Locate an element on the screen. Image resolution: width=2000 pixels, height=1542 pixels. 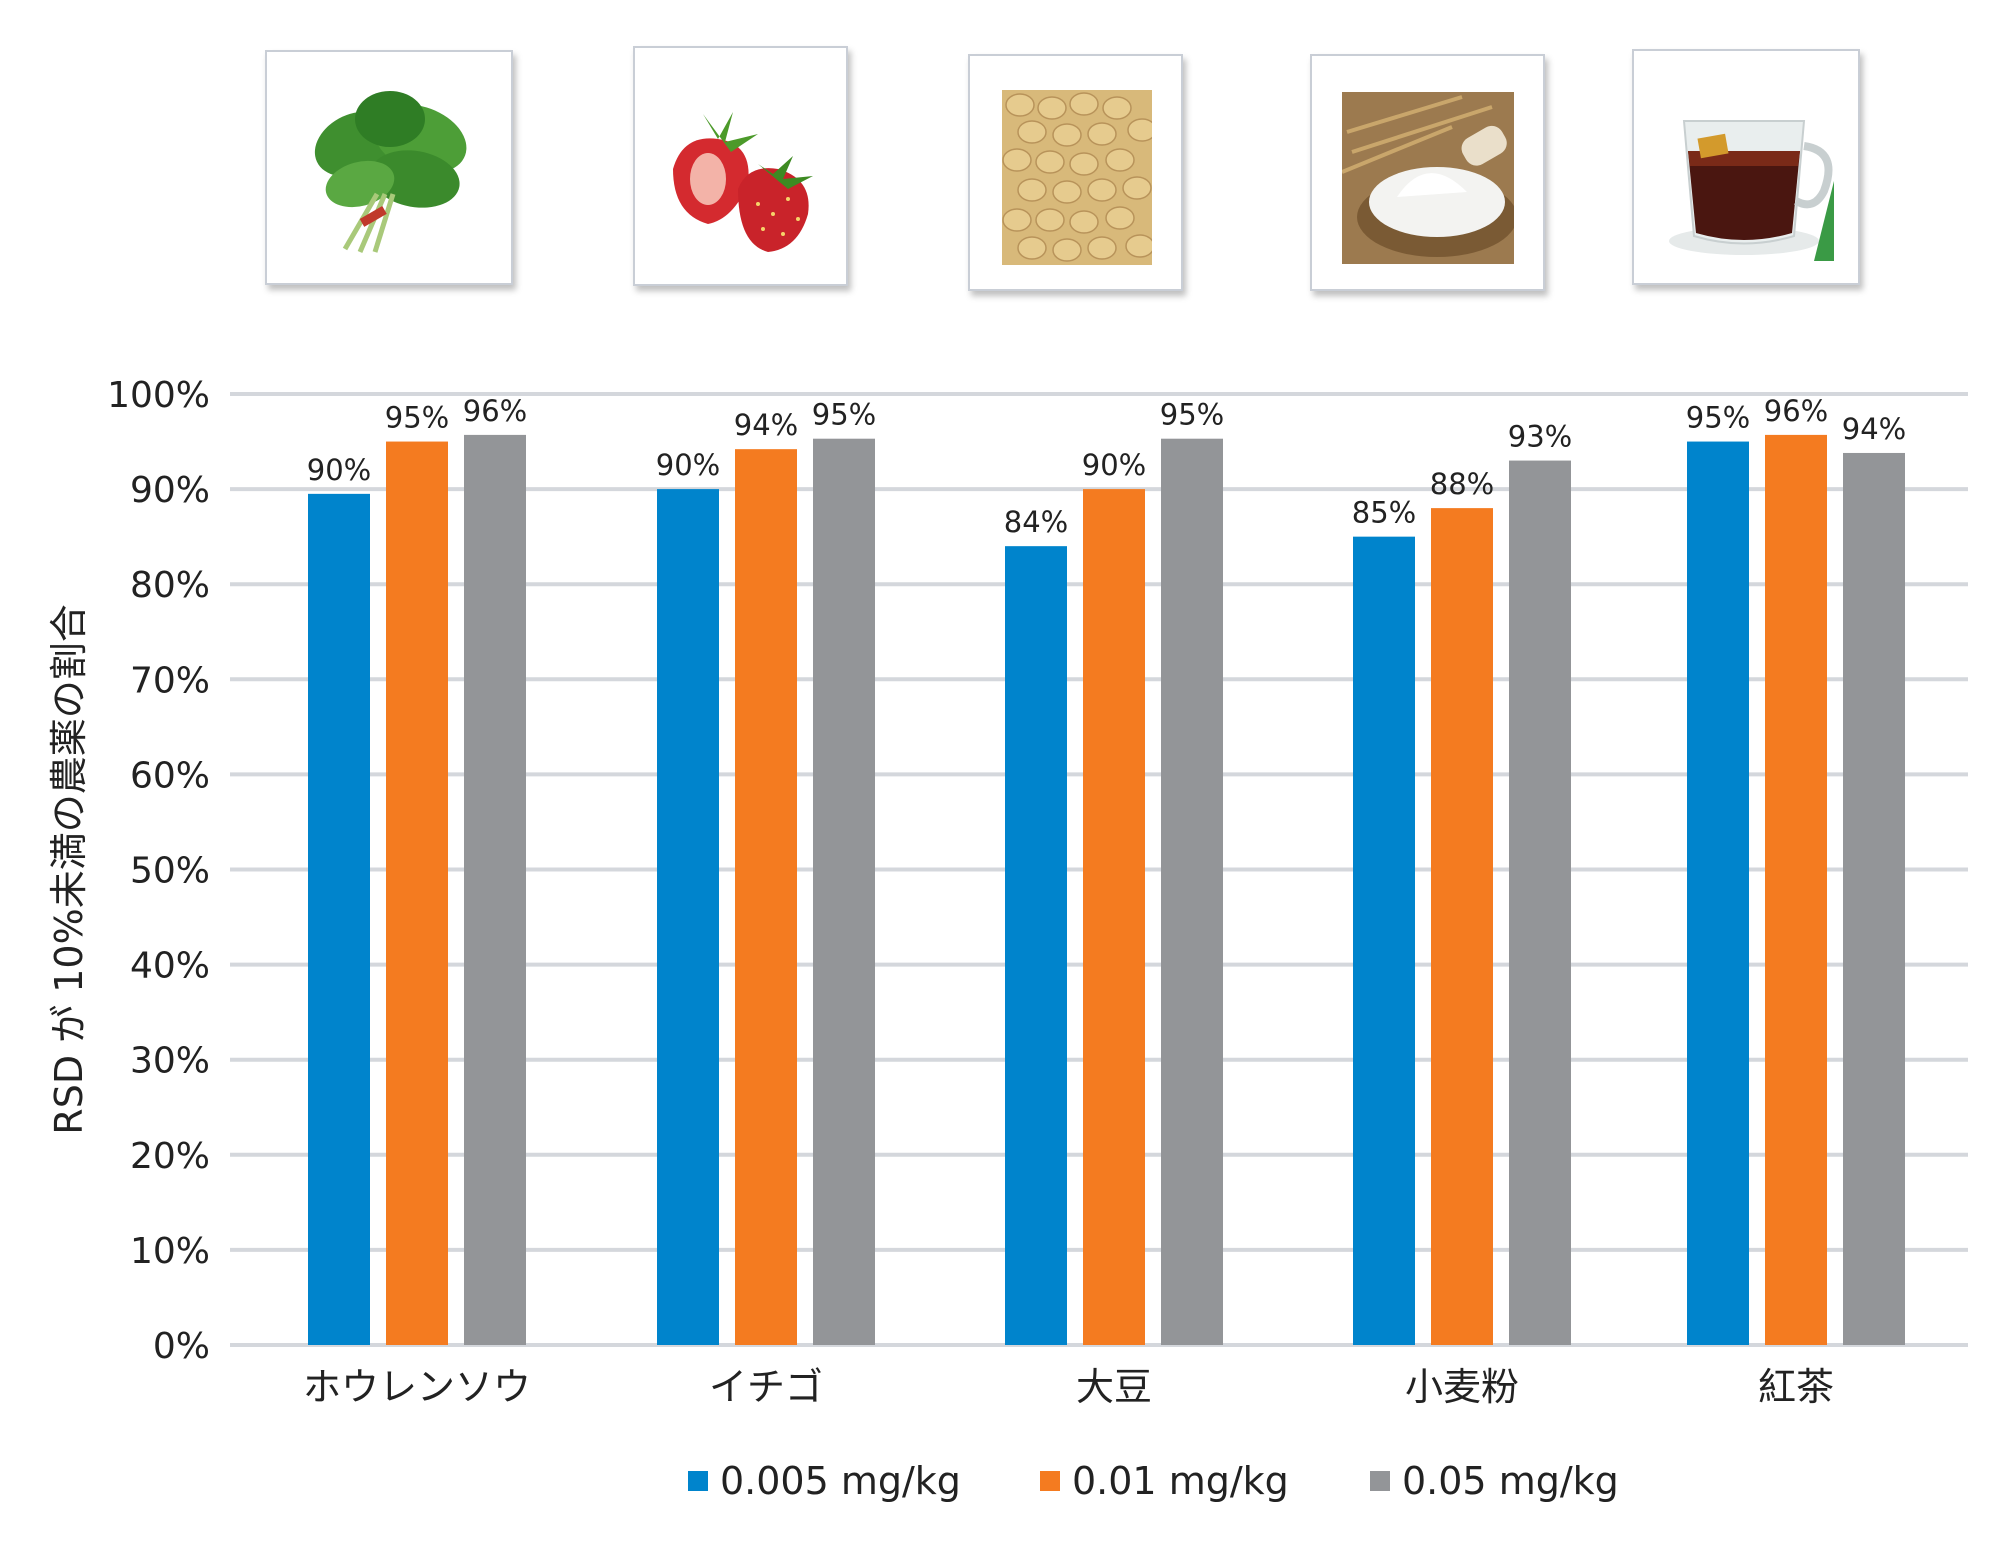
x-category-label: 大豆 is located at coordinates (1114, 1387).